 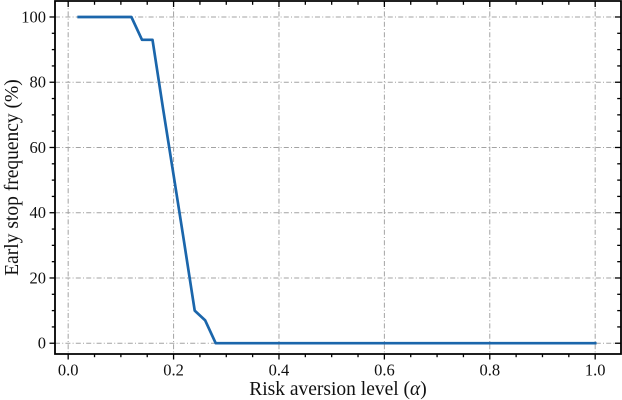 I want to click on x-tick-label: 0.6, so click(x=384, y=370).